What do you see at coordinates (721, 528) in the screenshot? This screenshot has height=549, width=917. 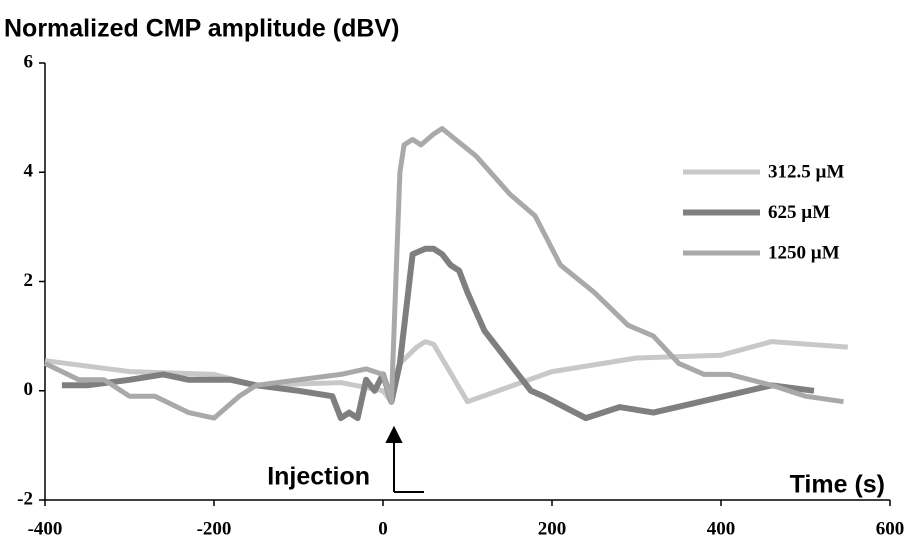 I see `x-tick-label: 400` at bounding box center [721, 528].